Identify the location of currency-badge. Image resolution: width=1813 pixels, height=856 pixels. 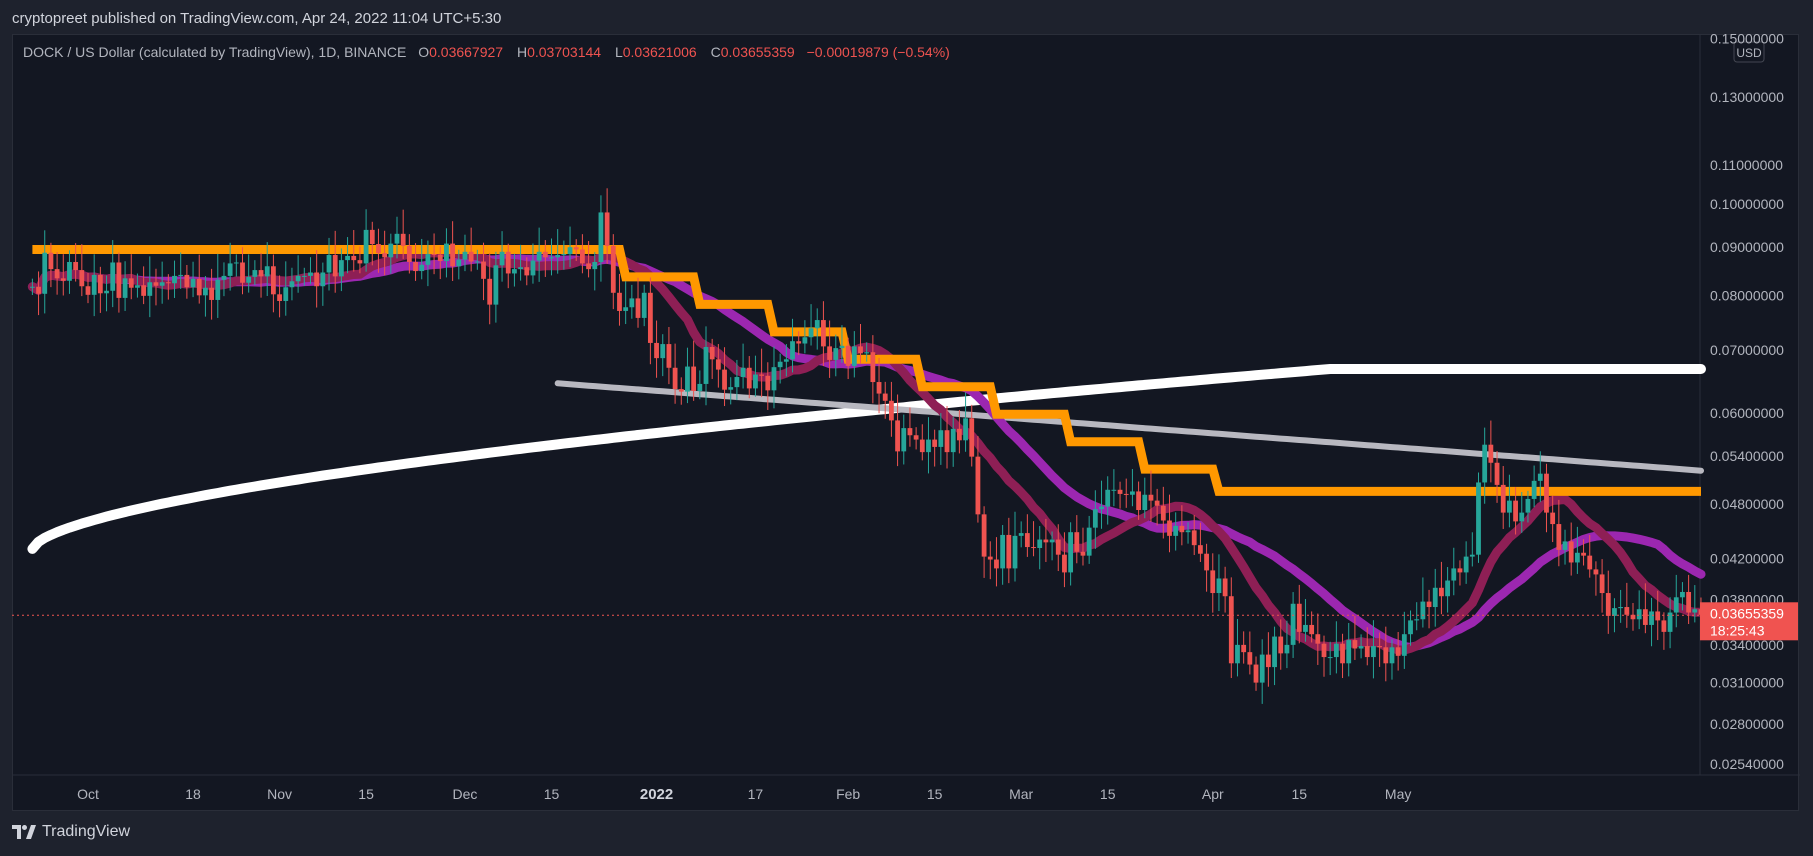
(1749, 52).